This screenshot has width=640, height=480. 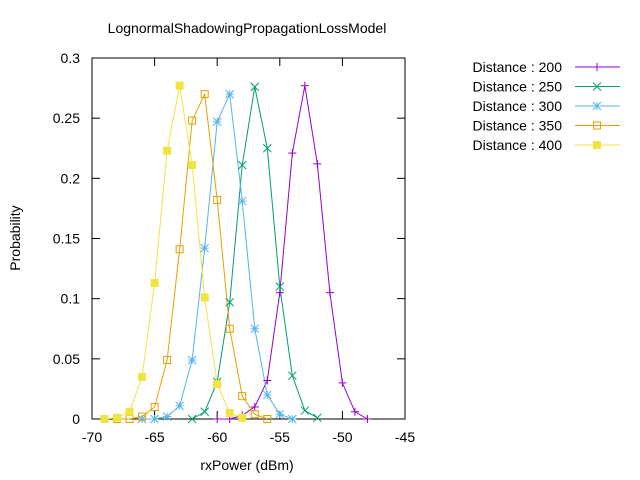 I want to click on y-tick-label: 0.05, so click(x=66, y=359).